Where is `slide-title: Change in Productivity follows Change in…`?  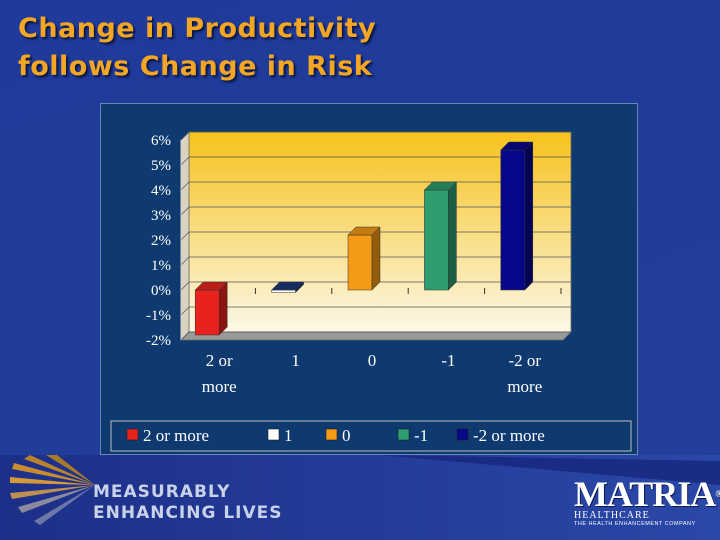
slide-title: Change in Productivity follows Change in… is located at coordinates (298, 48).